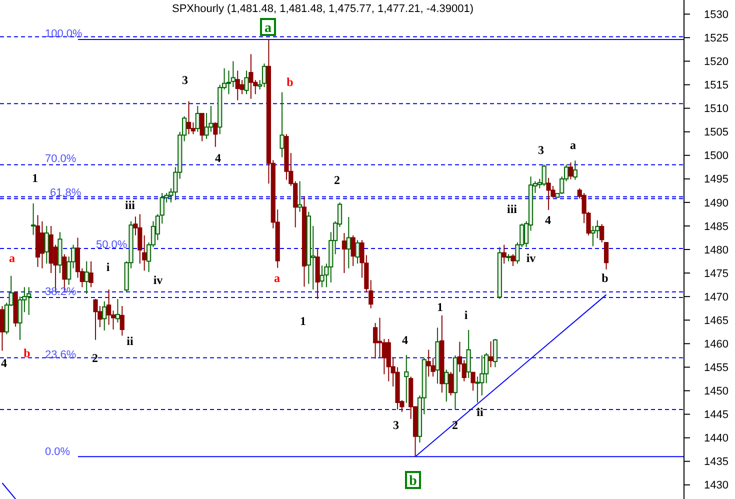 This screenshot has width=735, height=499. I want to click on y-tick-label: 1530, so click(716, 14).